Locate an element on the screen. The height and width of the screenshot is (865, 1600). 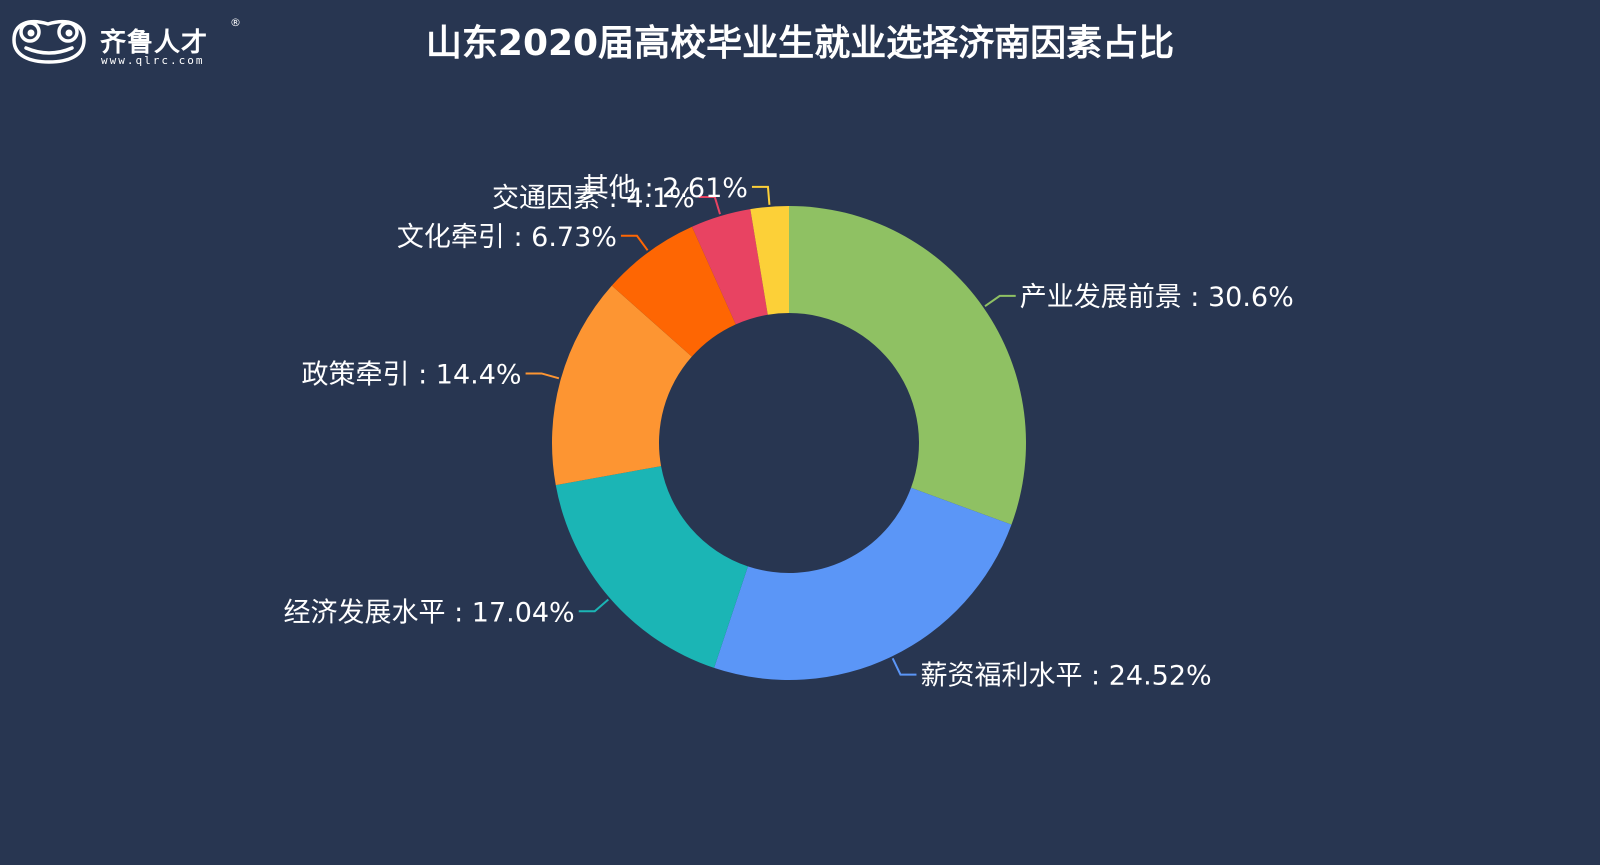
data-label-5: 文化牵引 : 6.73% is located at coordinates (507, 237).